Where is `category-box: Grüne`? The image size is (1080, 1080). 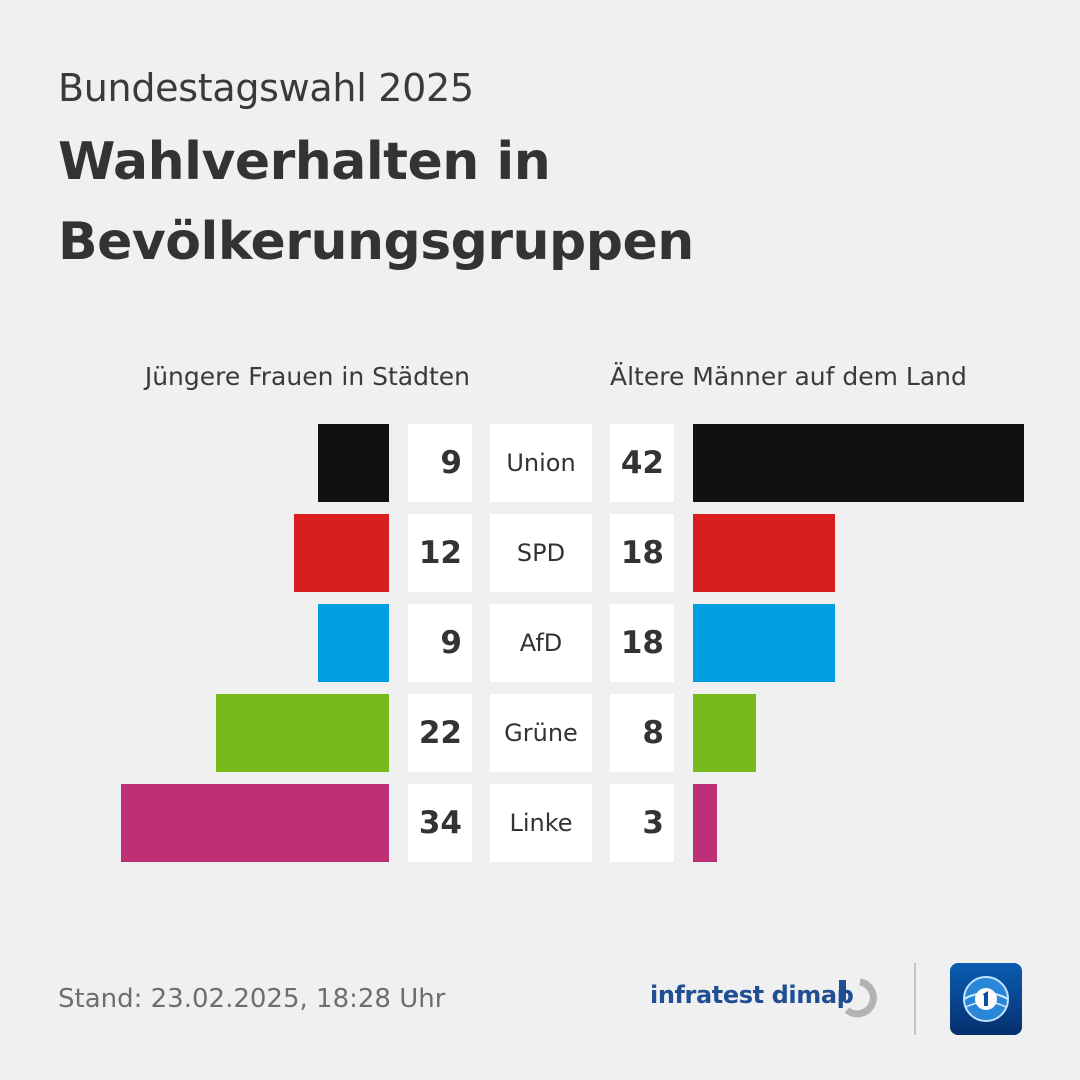 category-box: Grüne is located at coordinates (541, 733).